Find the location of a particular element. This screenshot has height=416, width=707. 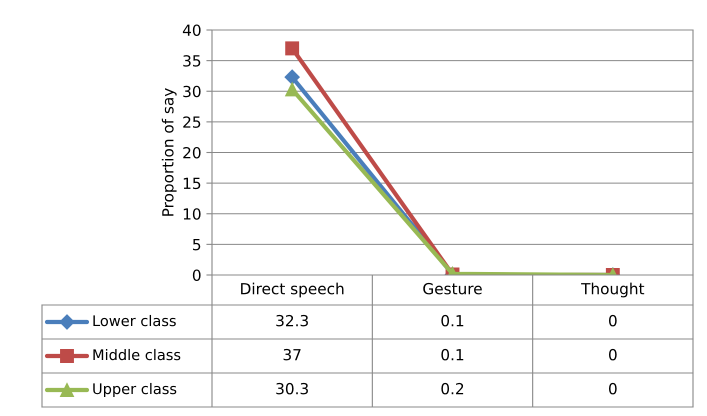

y-tick-label: 35 is located at coordinates (191, 61).